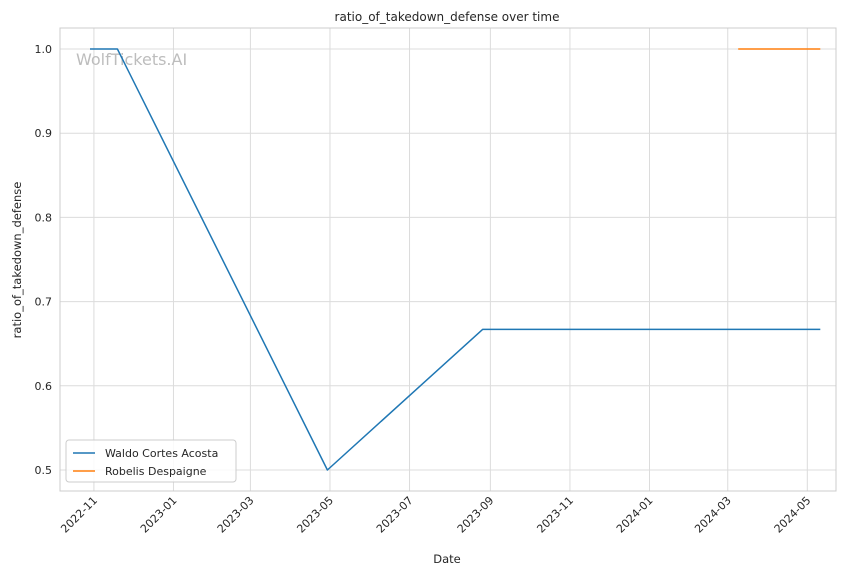 The height and width of the screenshot is (575, 844). Describe the element at coordinates (156, 471) in the screenshot. I see `legend-label: Robelis Despaigne` at that location.